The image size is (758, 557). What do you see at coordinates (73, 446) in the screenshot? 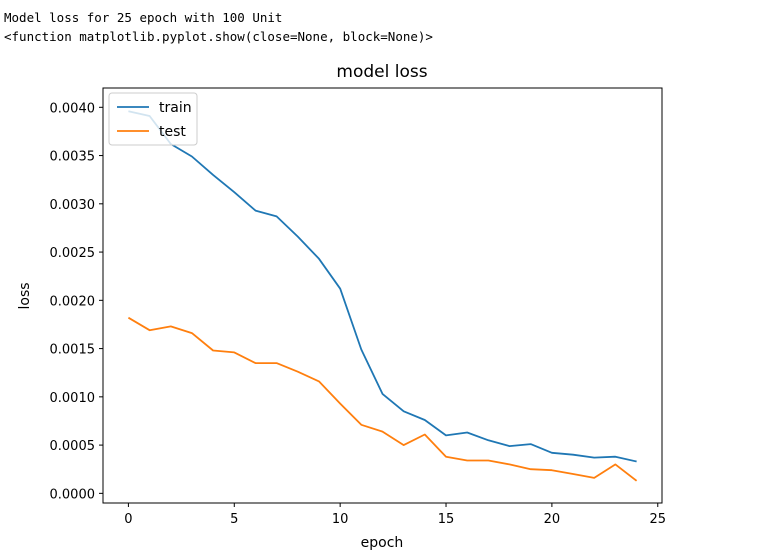
I see `y-tick-label: 0.0005` at bounding box center [73, 446].